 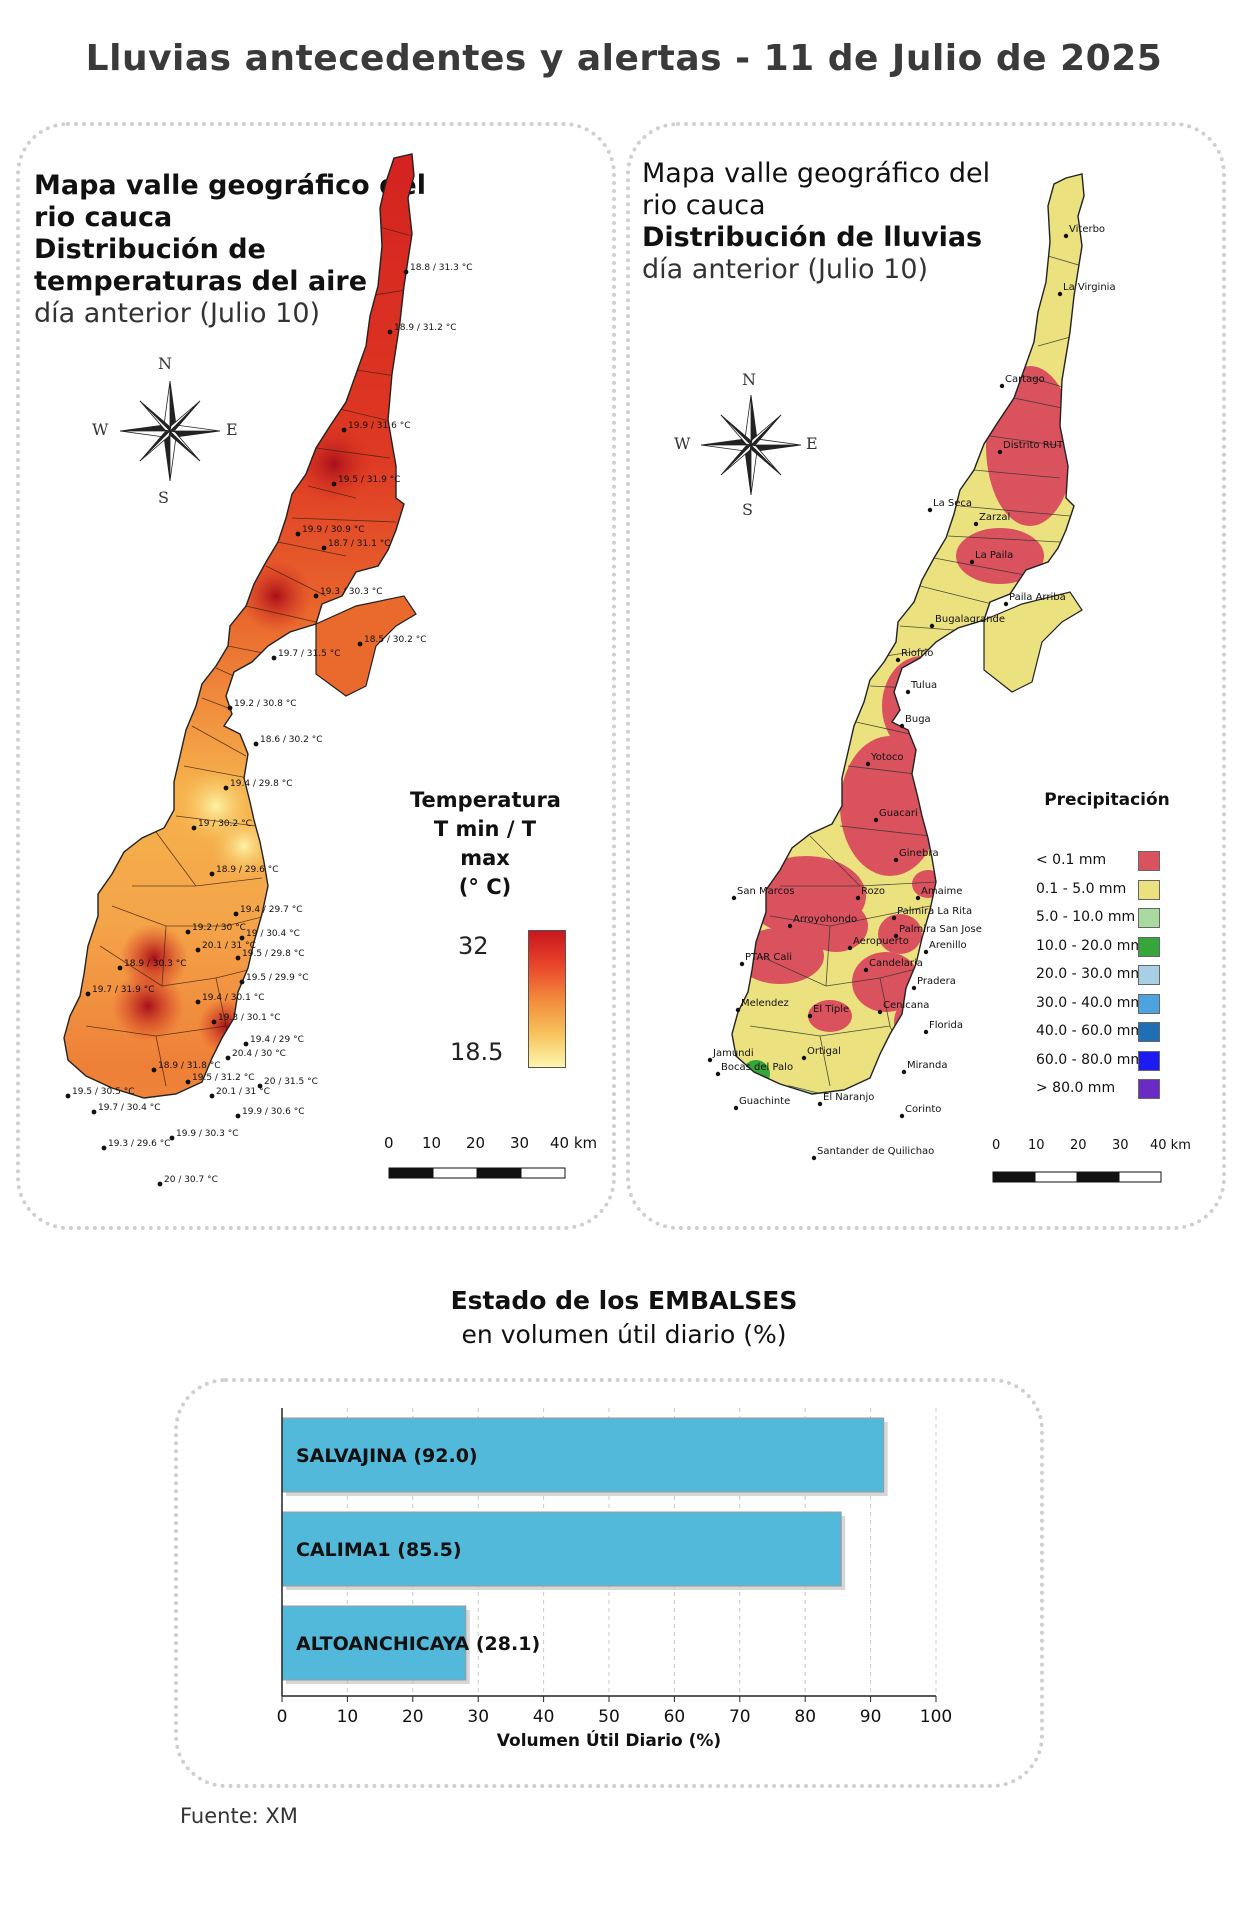 What do you see at coordinates (574, 1143) in the screenshot?
I see `scale-tick-40: 40 km` at bounding box center [574, 1143].